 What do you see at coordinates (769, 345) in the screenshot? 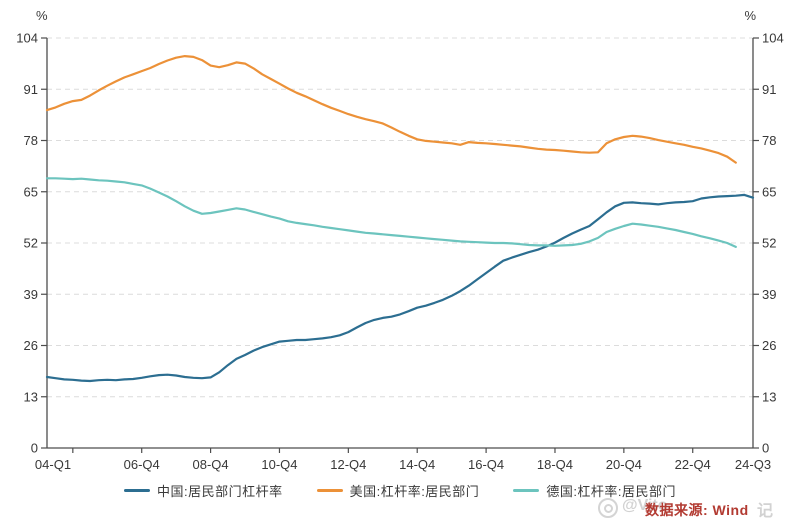
I see `y-tick-label-right: 26` at bounding box center [769, 345].